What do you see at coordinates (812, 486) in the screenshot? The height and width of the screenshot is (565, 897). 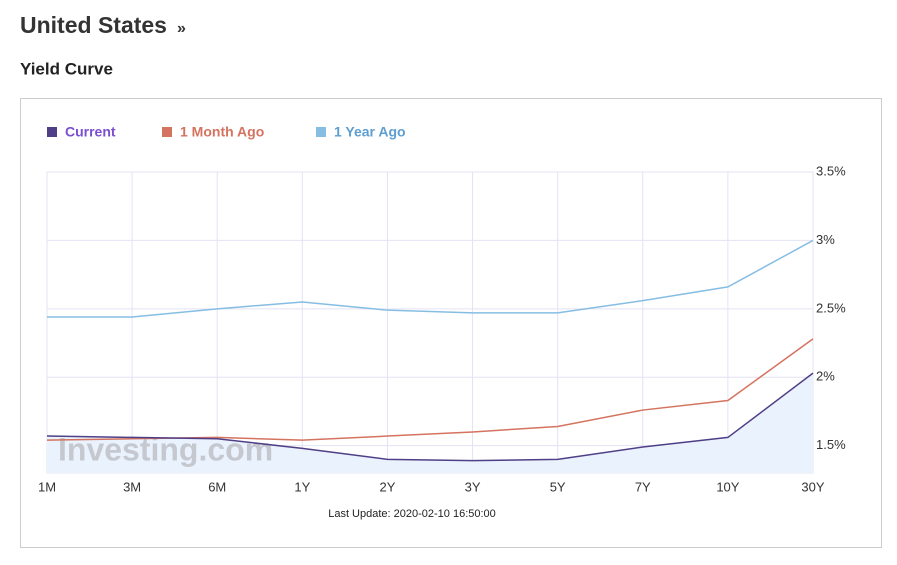 I see `x-tick-label: 30Y` at bounding box center [812, 486].